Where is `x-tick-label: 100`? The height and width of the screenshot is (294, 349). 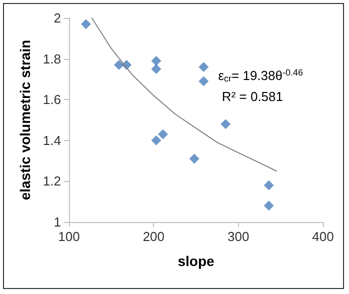
x-tick-label: 100 is located at coordinates (69, 236).